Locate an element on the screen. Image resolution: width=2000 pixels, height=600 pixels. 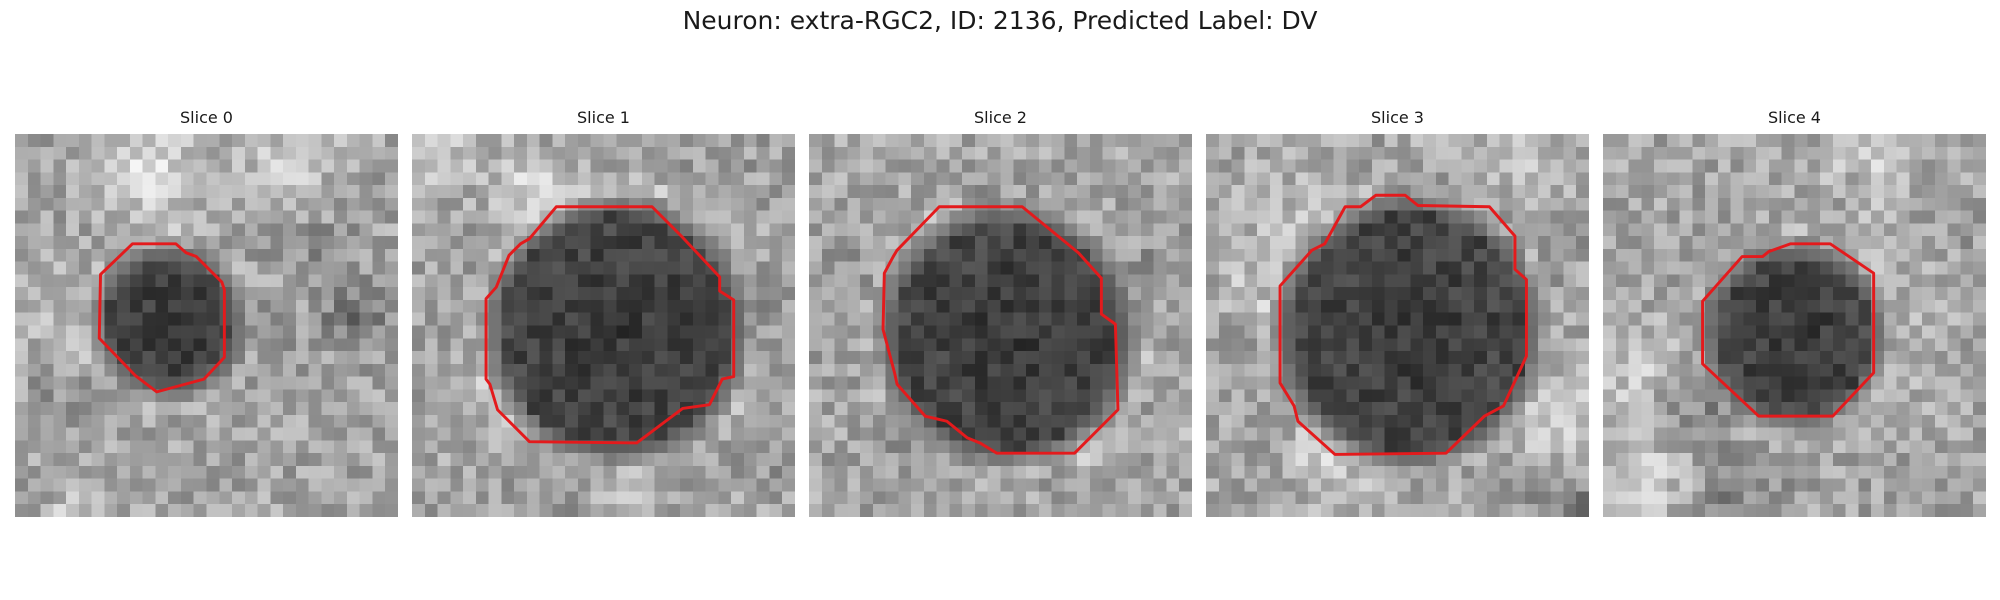
slice-panel-1: Slice 1 is located at coordinates (603, 312).